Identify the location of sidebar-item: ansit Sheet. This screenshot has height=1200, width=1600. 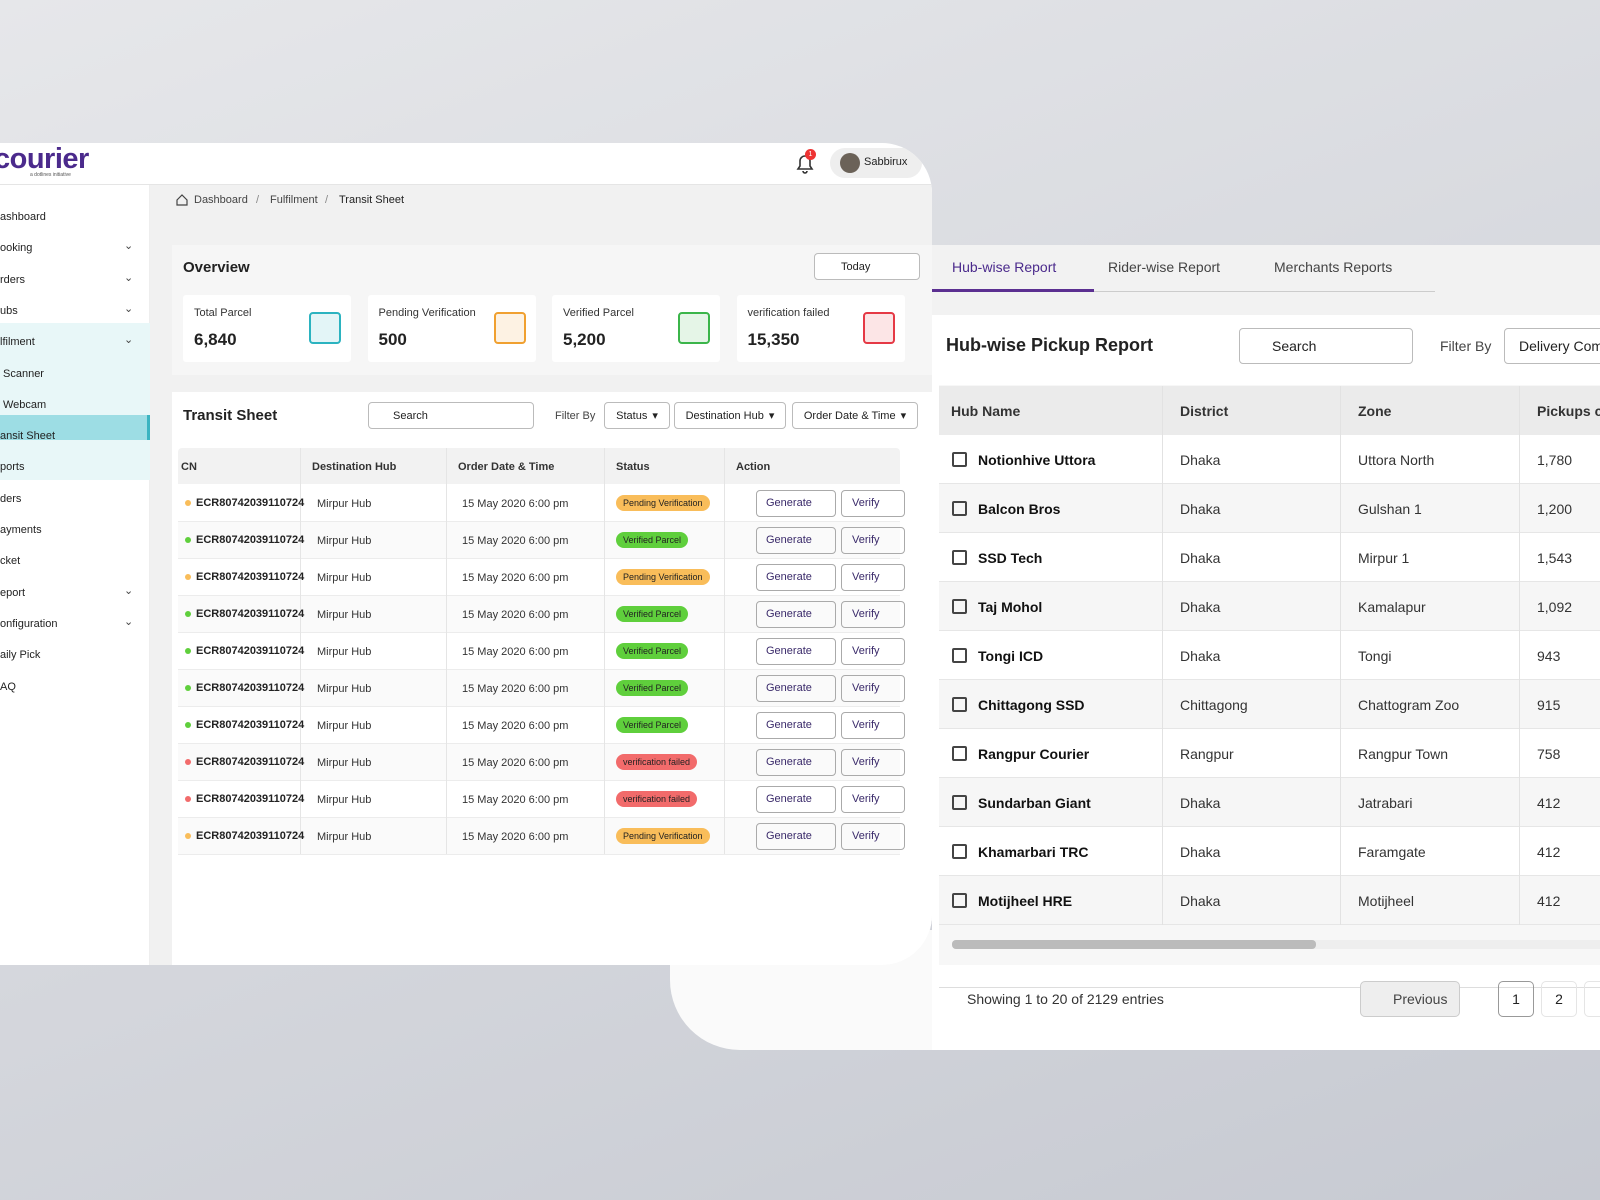
(28, 436).